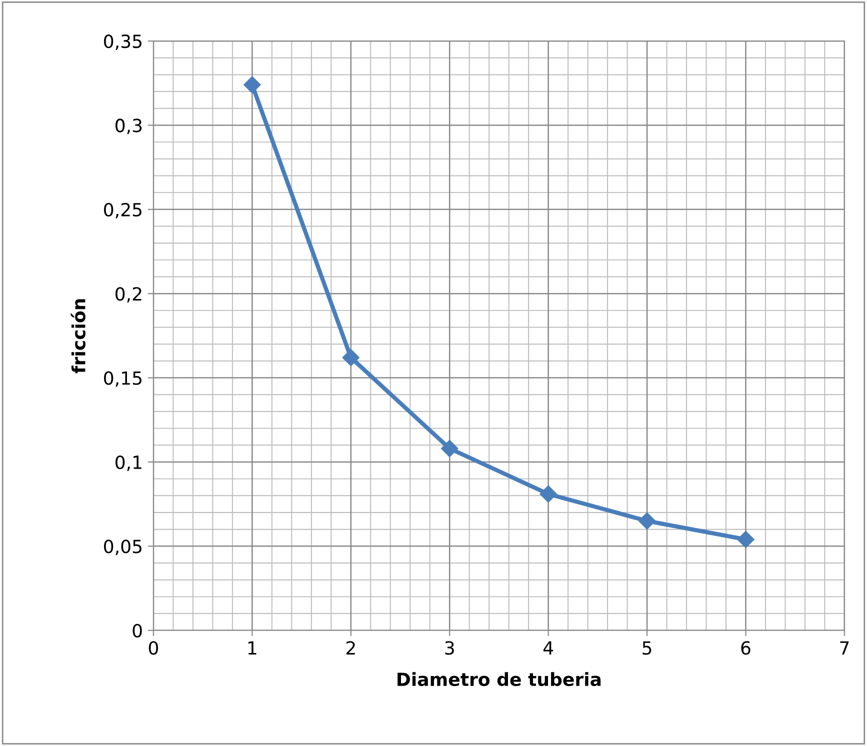 Image resolution: width=867 pixels, height=746 pixels. Describe the element at coordinates (123, 210) in the screenshot. I see `y-tick-label: 0,25` at that location.